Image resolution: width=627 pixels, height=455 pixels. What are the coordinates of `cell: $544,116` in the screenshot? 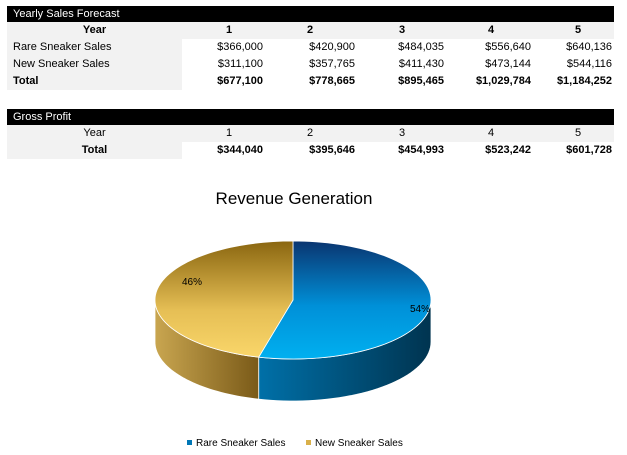 It's located at (589, 64).